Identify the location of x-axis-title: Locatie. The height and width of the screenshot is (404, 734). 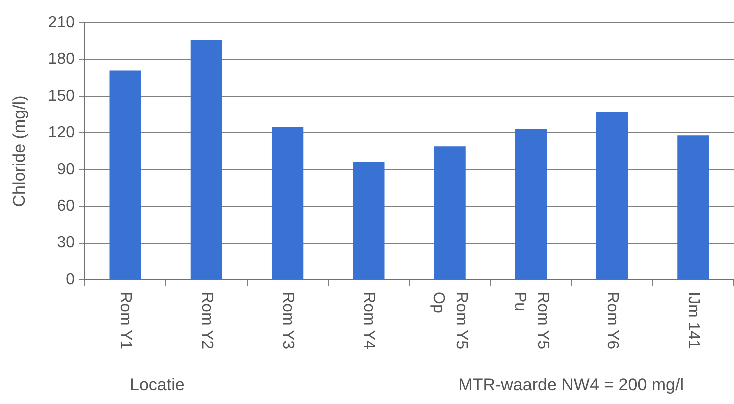
(157, 385).